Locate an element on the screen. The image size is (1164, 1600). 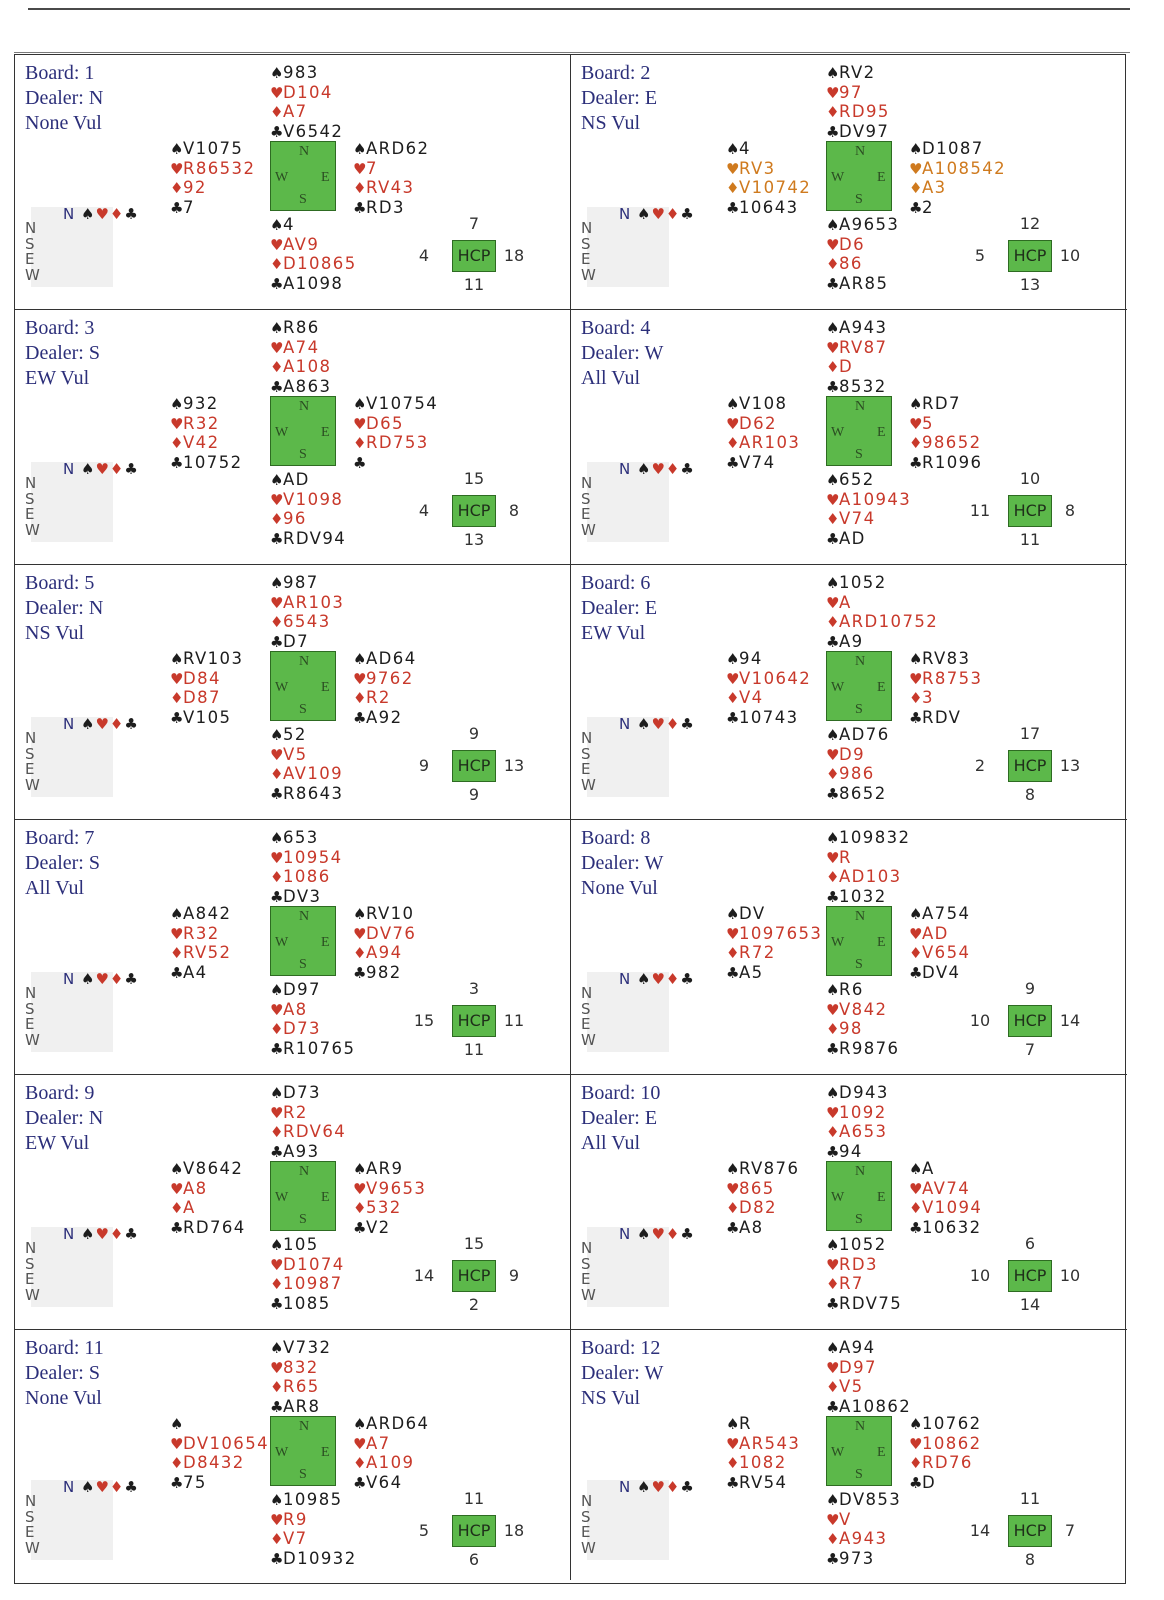
suit-row-diamonds: ♦1082 is located at coordinates (763, 1463).